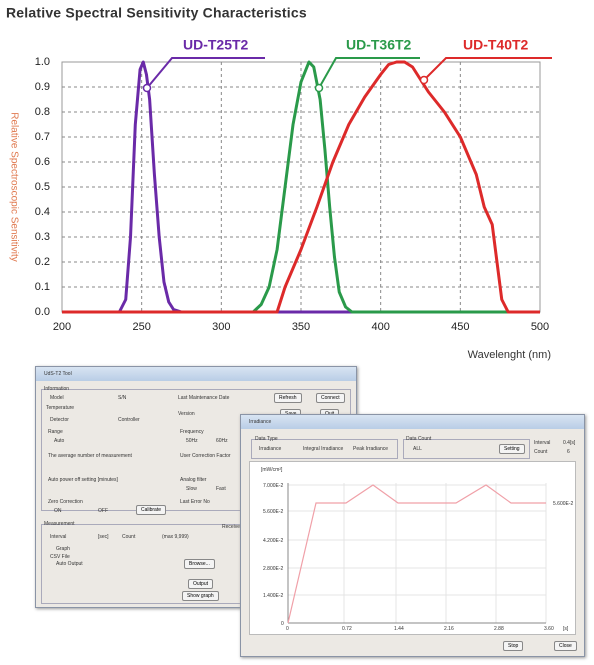 This screenshot has height=665, width=594. I want to click on legend-label: UD-T36T2, so click(379, 45).